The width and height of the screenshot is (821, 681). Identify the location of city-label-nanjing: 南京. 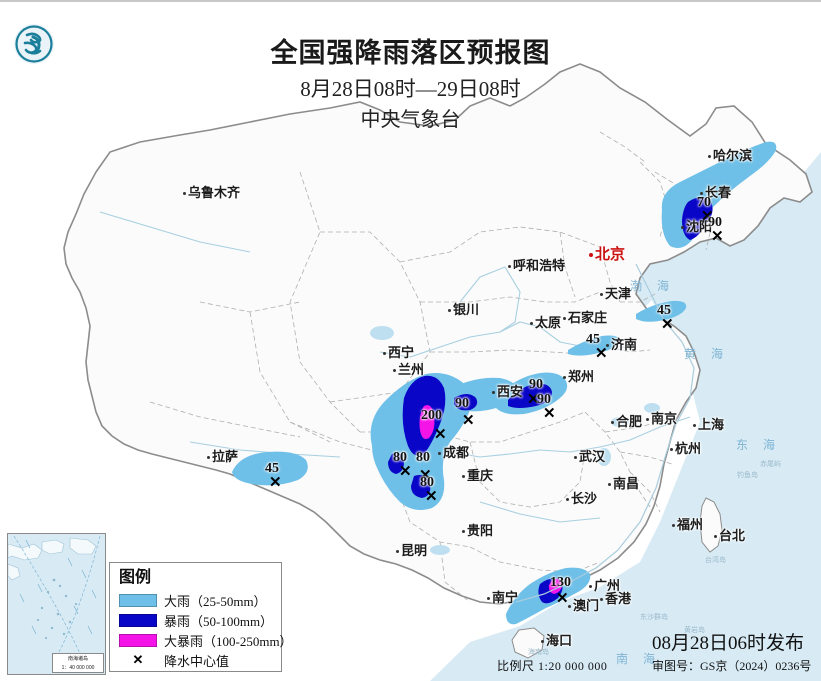
(661, 417).